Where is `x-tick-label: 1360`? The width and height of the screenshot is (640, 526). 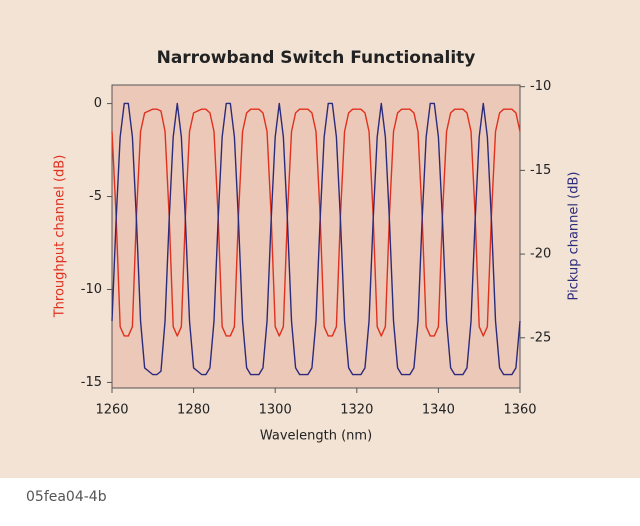
x-tick-label: 1360 is located at coordinates (519, 410).